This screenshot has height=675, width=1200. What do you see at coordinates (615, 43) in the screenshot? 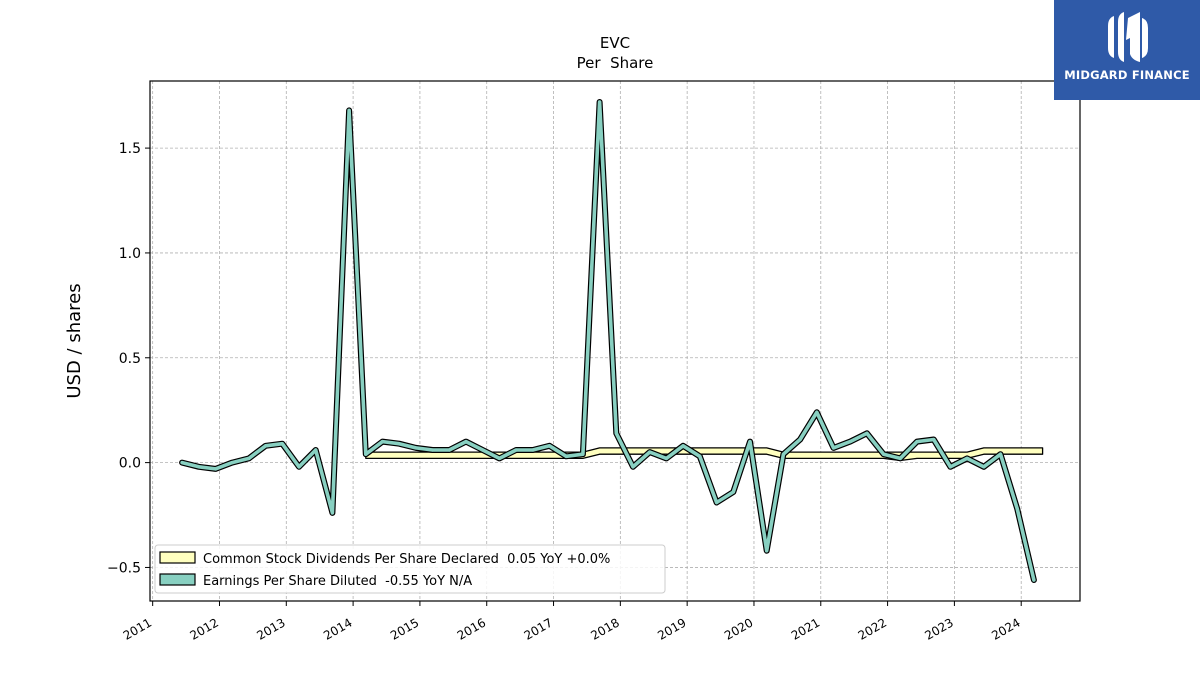
I see `chart-title: EVC` at bounding box center [615, 43].